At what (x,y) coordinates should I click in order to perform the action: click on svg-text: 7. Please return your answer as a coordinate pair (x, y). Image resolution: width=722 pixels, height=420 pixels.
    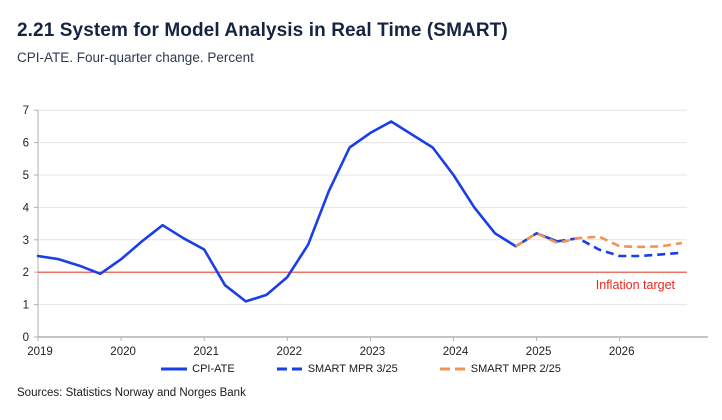
    Looking at the image, I should click on (26, 111).